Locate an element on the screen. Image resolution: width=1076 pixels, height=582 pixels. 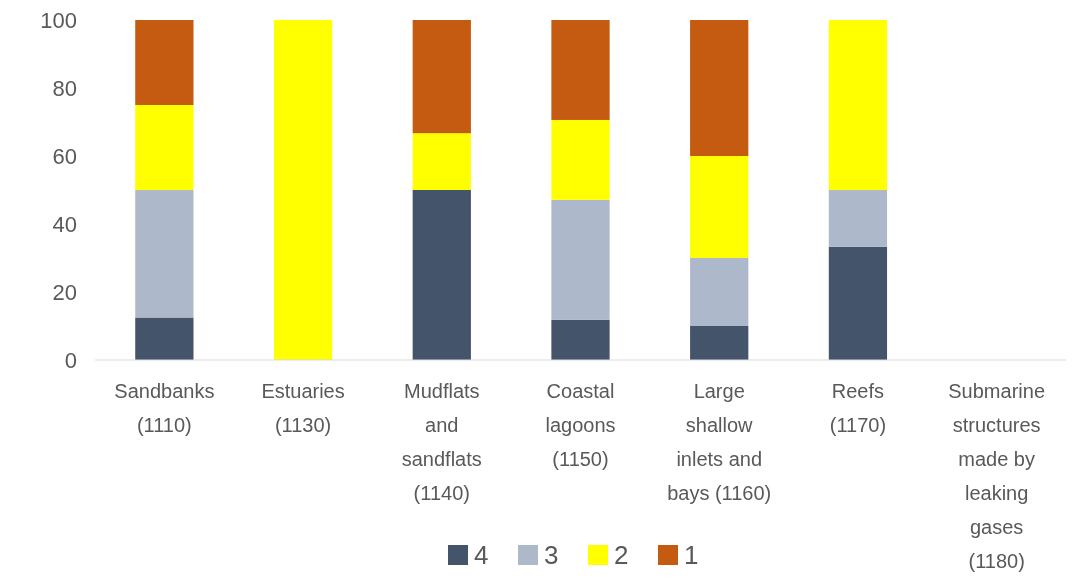
y-tick-label: 40 is located at coordinates (64, 224).